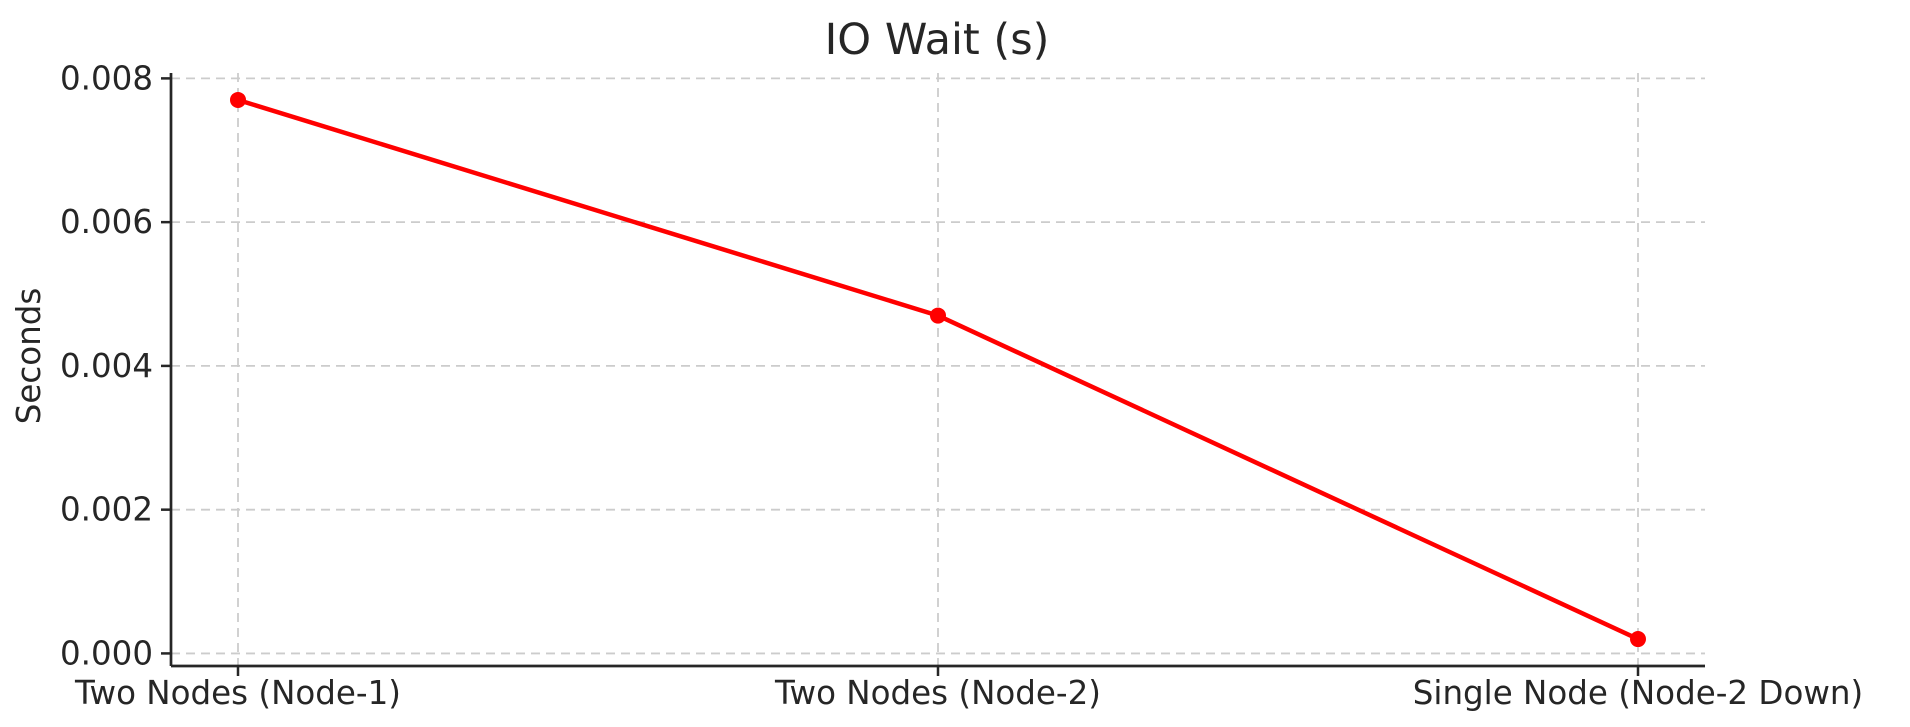  I want to click on x-tick-label: Two Nodes (Node-1), so click(237, 693).